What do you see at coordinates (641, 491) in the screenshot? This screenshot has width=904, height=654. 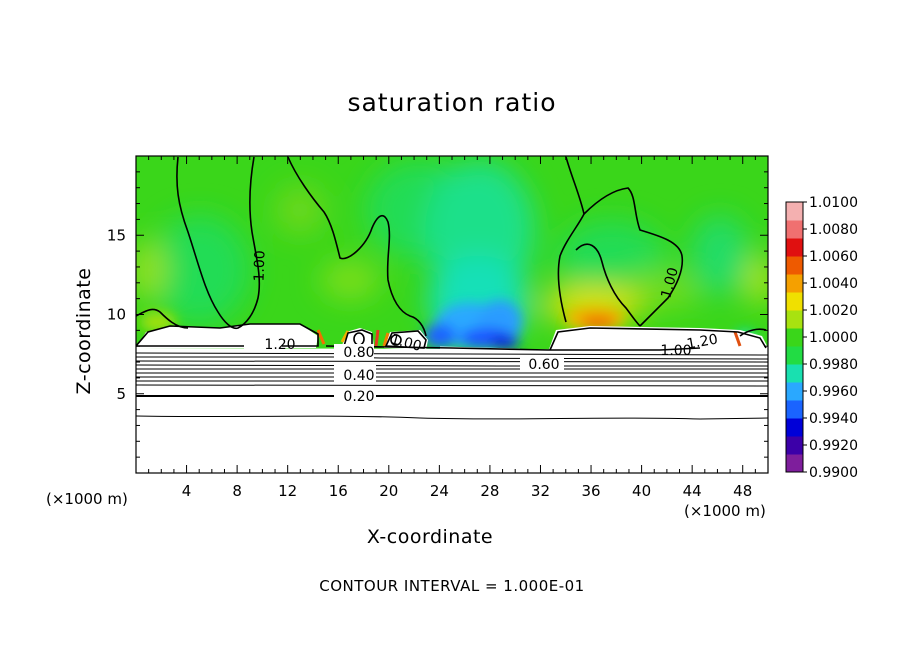 I see `x-tick-label: 40` at bounding box center [641, 491].